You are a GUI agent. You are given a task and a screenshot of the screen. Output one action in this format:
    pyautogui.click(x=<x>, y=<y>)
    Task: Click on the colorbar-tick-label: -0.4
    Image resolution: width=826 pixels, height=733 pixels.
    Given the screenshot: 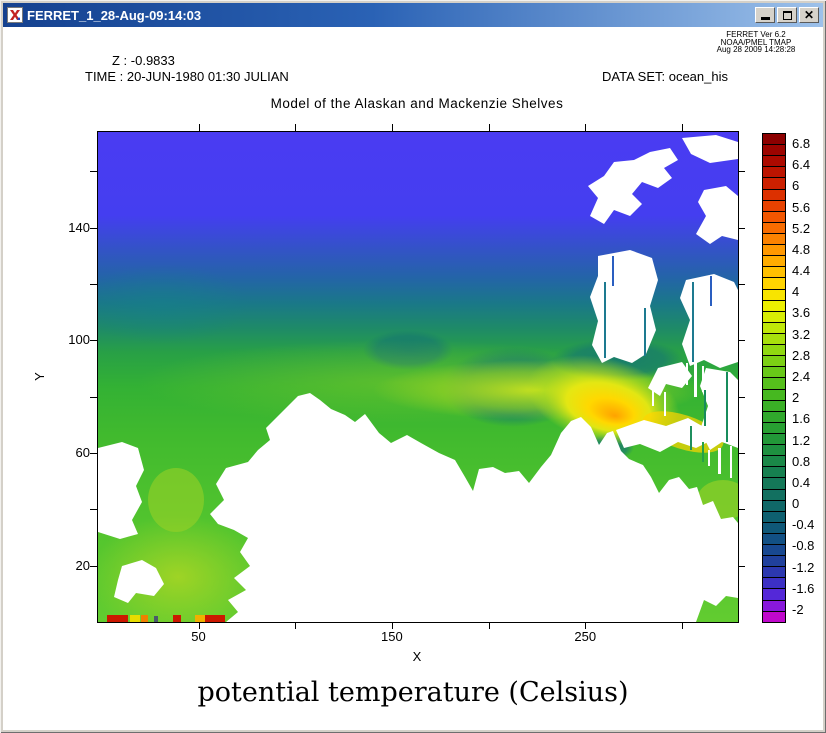 What is the action you would take?
    pyautogui.click(x=803, y=525)
    